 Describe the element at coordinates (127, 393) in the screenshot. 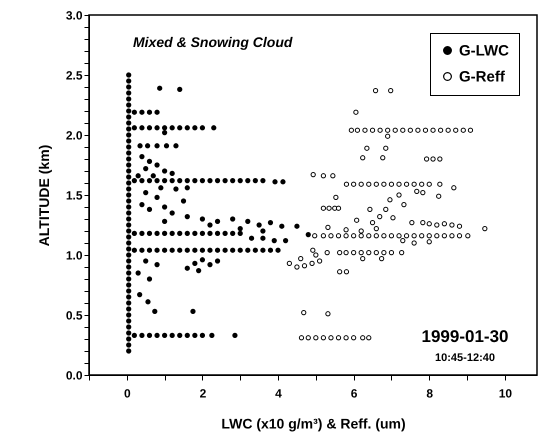

I see `x-tick-label: 0` at that location.